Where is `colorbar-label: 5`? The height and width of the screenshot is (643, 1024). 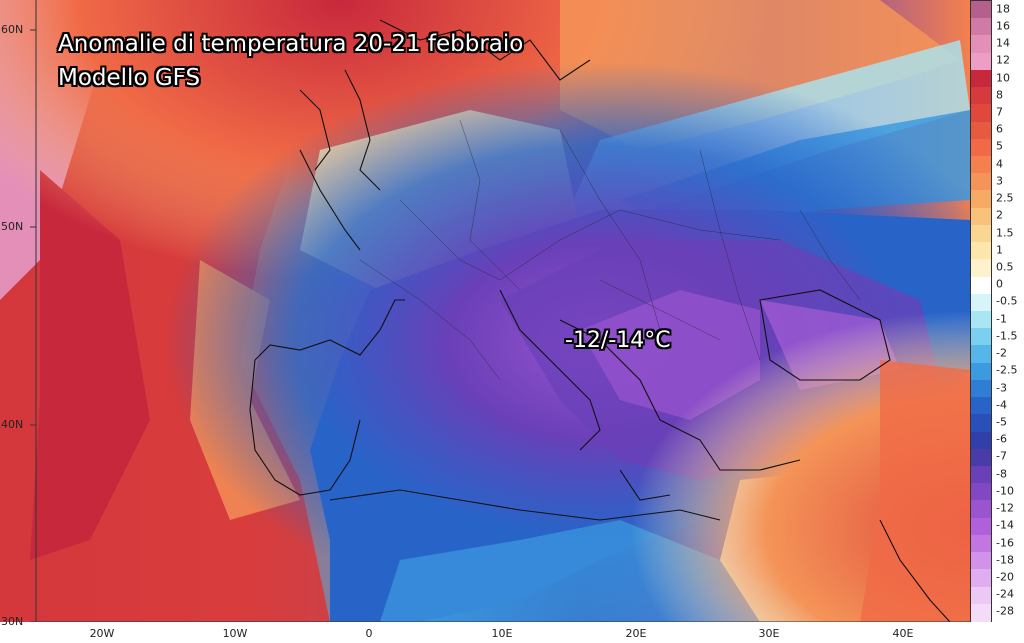 colorbar-label: 5 is located at coordinates (999, 146).